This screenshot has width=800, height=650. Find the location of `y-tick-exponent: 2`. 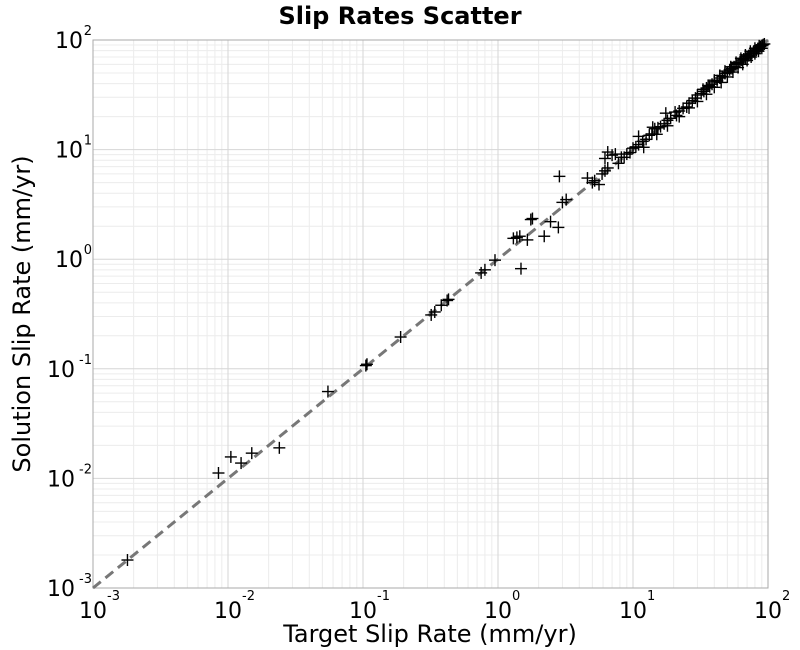

y-tick-exponent: 2 is located at coordinates (88, 31).